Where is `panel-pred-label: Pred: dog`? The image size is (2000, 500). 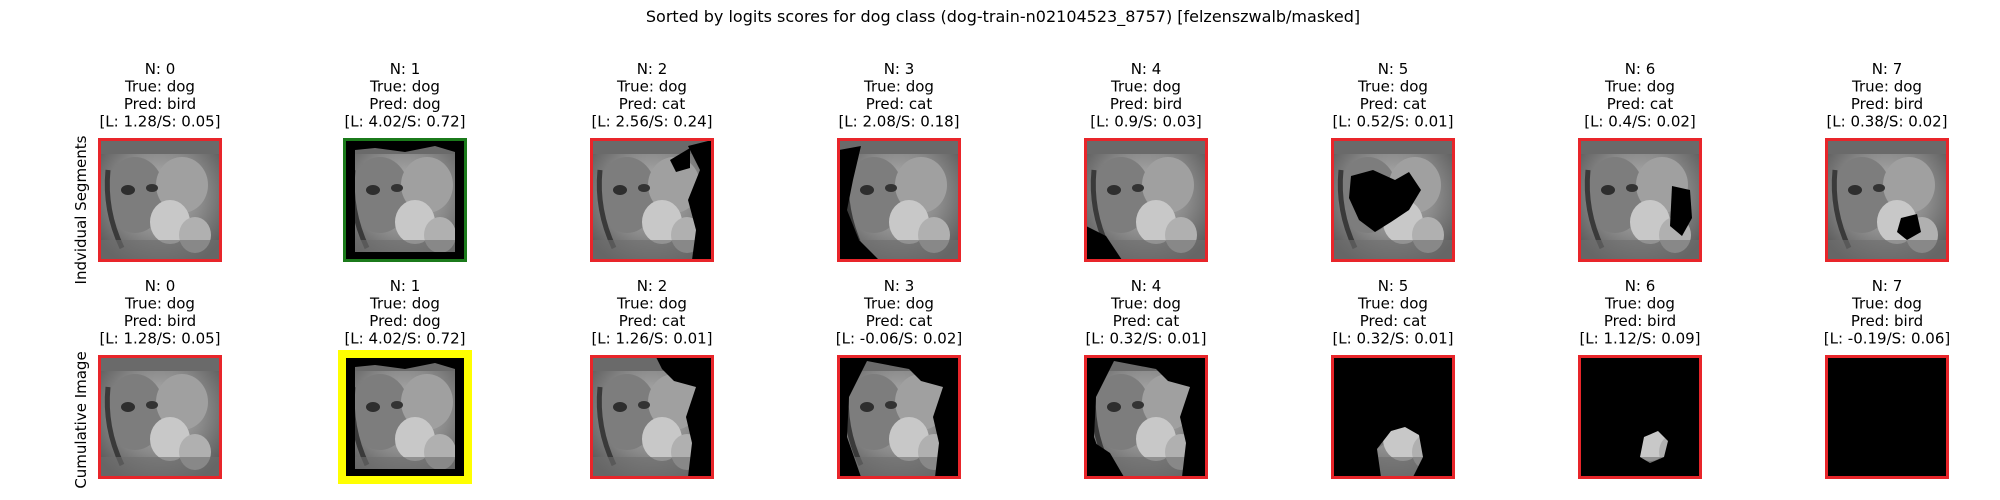
panel-pred-label: Pred: dog is located at coordinates (404, 321).